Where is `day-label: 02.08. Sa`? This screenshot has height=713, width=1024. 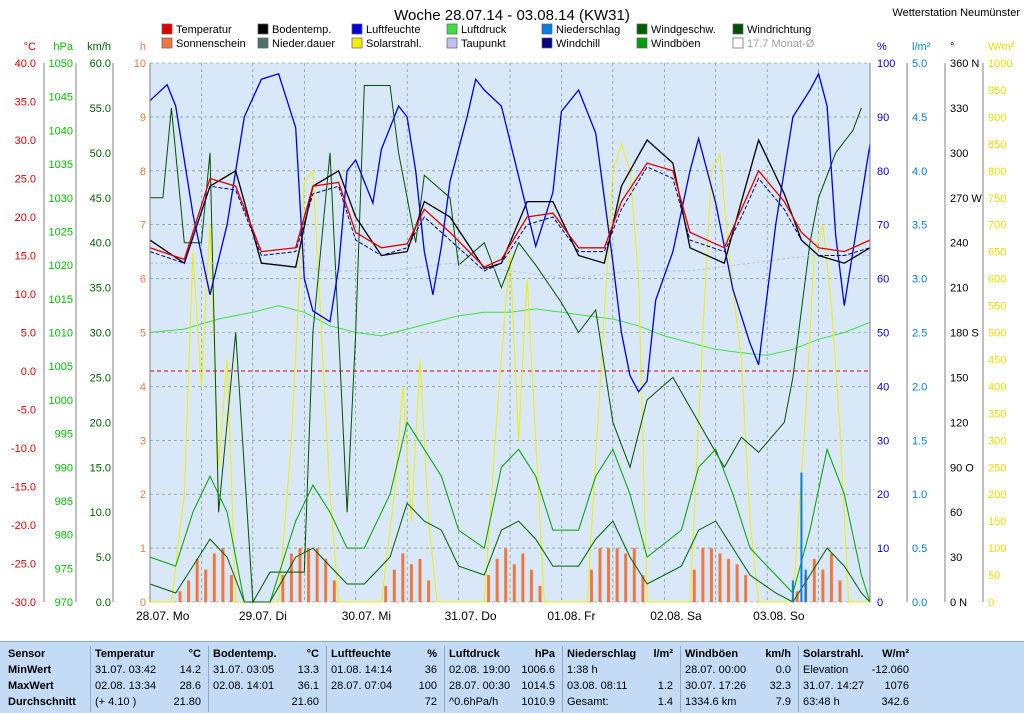 day-label: 02.08. Sa is located at coordinates (676, 616).